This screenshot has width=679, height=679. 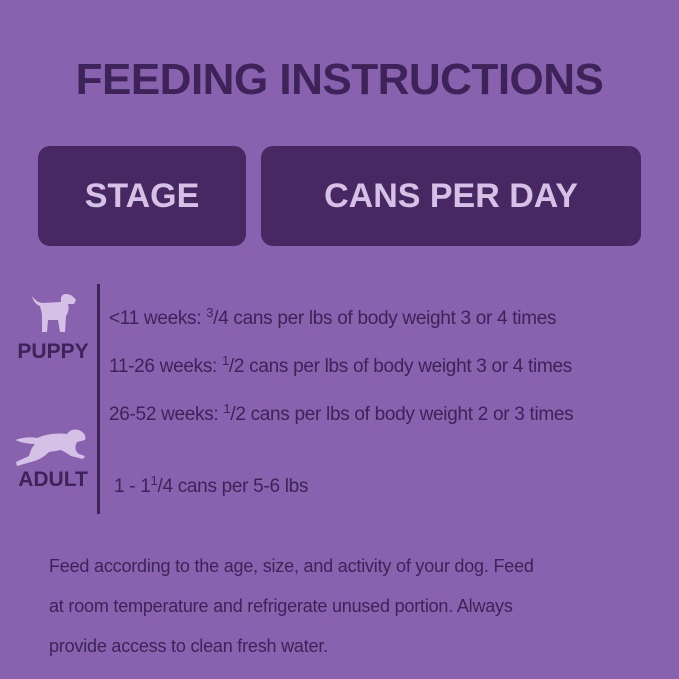 I want to click on stage-label-adult: ADULT, so click(x=53, y=479).